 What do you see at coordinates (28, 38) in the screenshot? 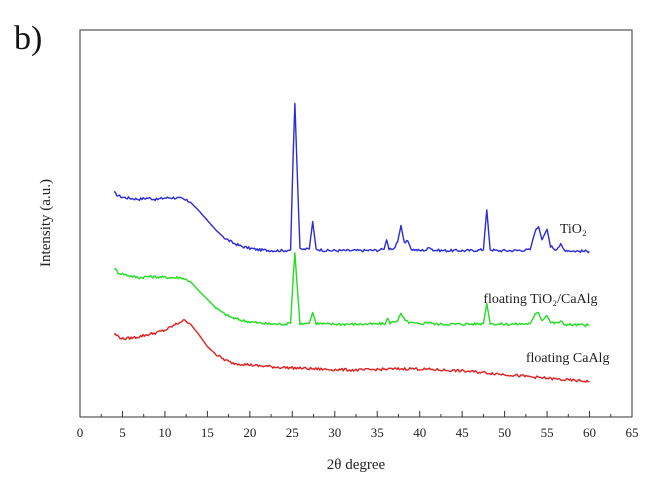
I see `panel-label: b)` at bounding box center [28, 38].